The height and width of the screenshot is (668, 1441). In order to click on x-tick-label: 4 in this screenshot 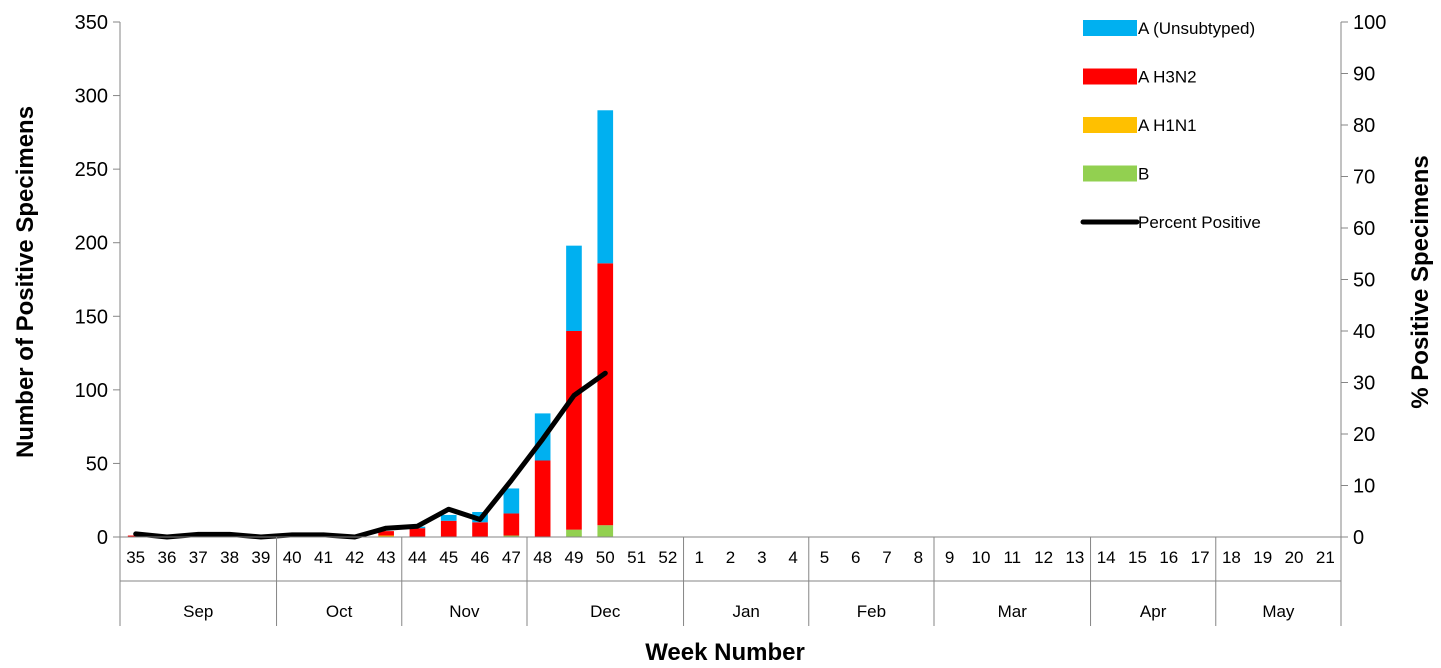, I will do `click(792, 557)`.